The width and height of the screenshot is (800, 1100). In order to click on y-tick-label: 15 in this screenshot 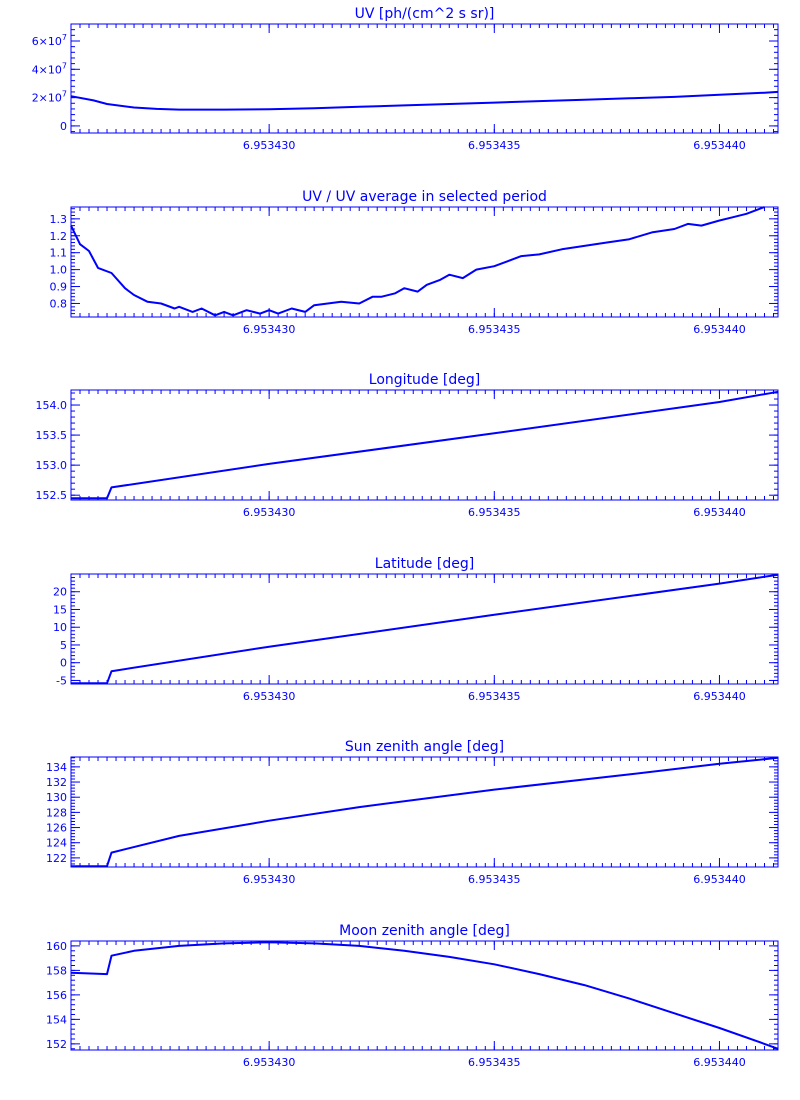, I will do `click(60, 609)`.